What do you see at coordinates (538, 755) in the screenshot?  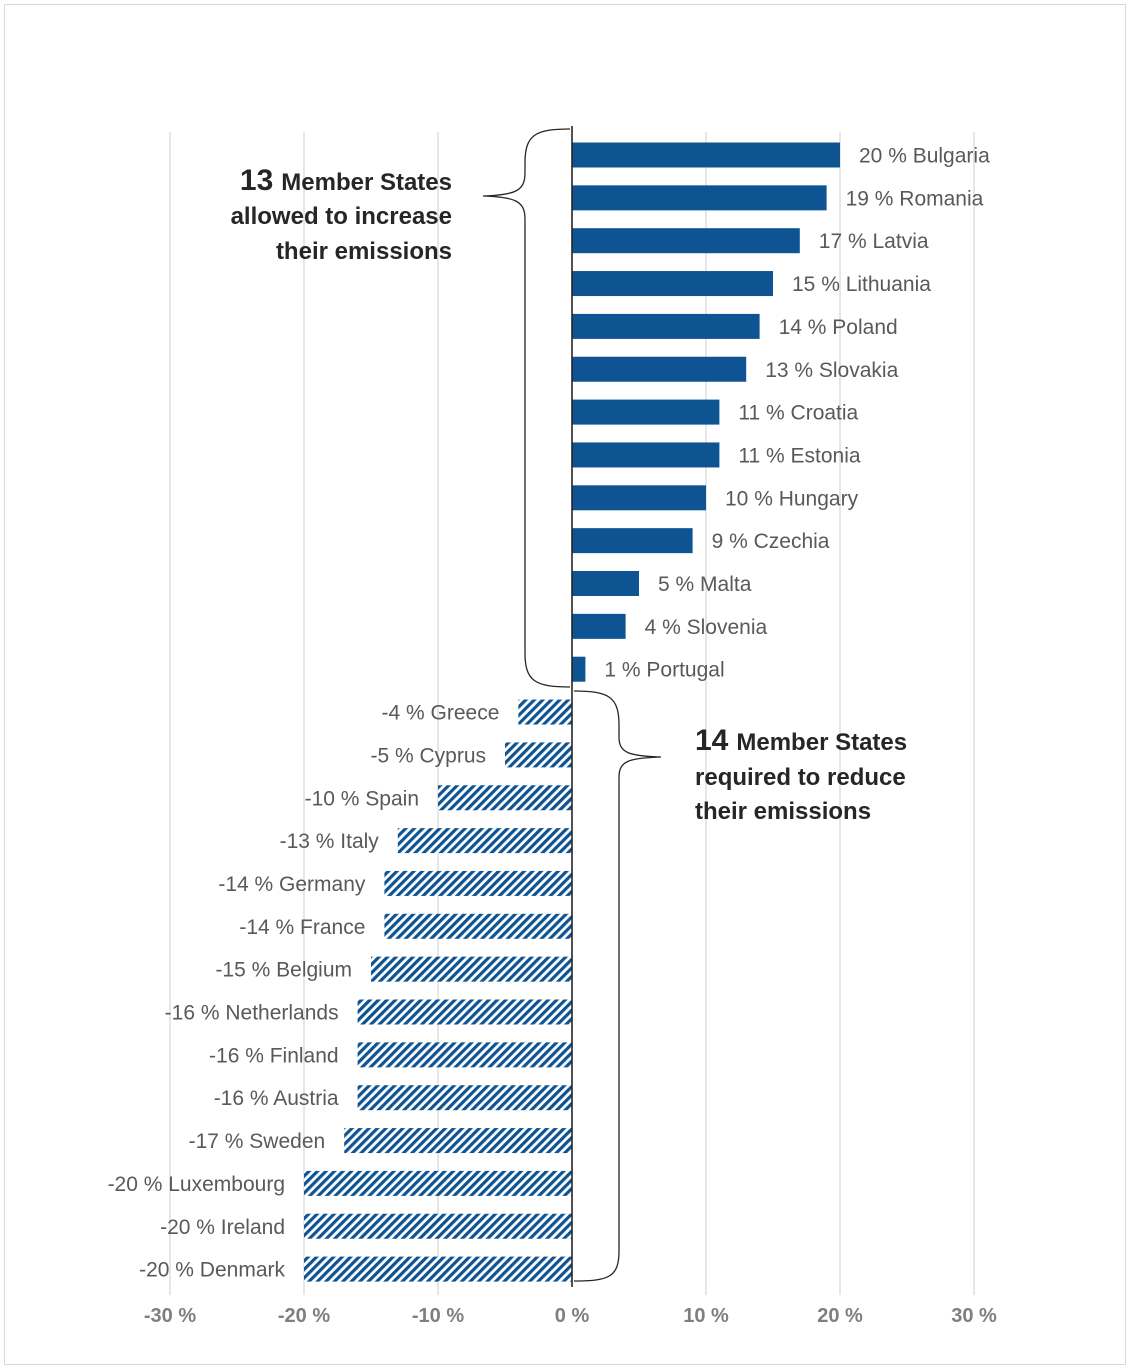 I see `bar-cyprus` at bounding box center [538, 755].